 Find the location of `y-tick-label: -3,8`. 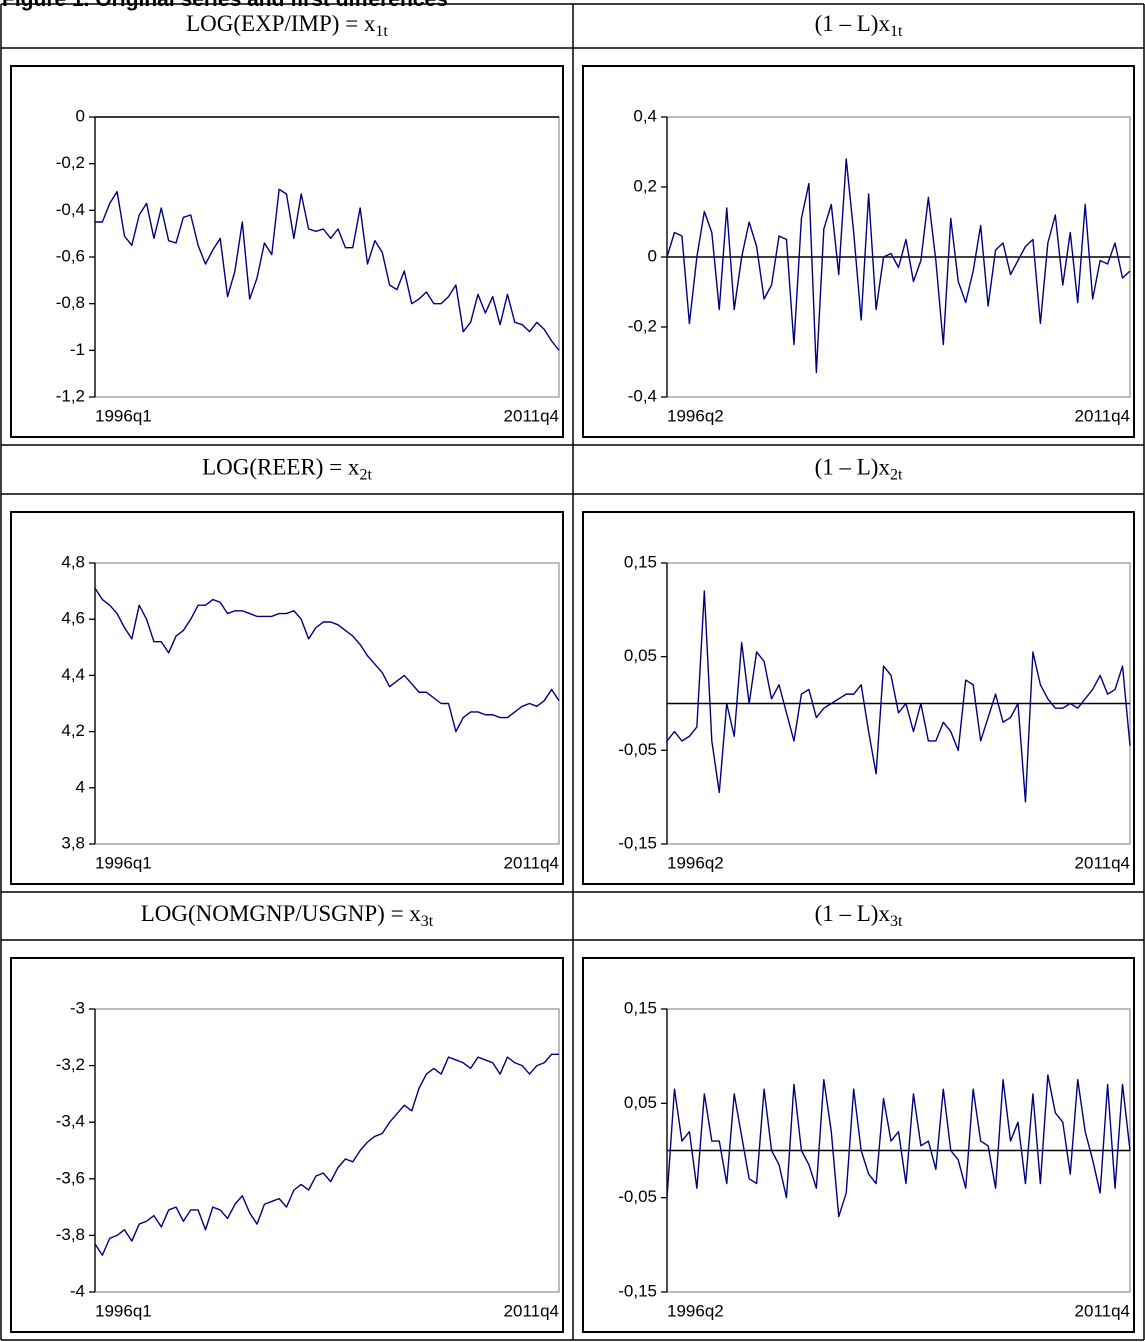

y-tick-label: -3,8 is located at coordinates (70, 1234).